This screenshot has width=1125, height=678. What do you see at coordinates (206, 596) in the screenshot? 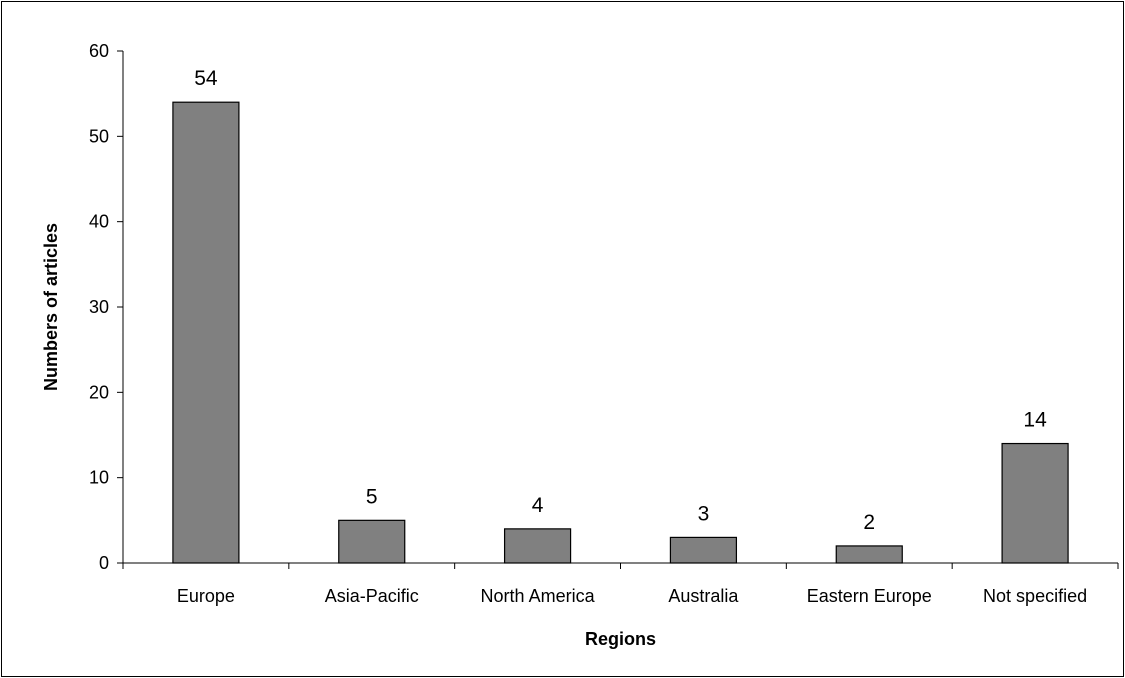
I see `x-category-label: Europe` at bounding box center [206, 596].